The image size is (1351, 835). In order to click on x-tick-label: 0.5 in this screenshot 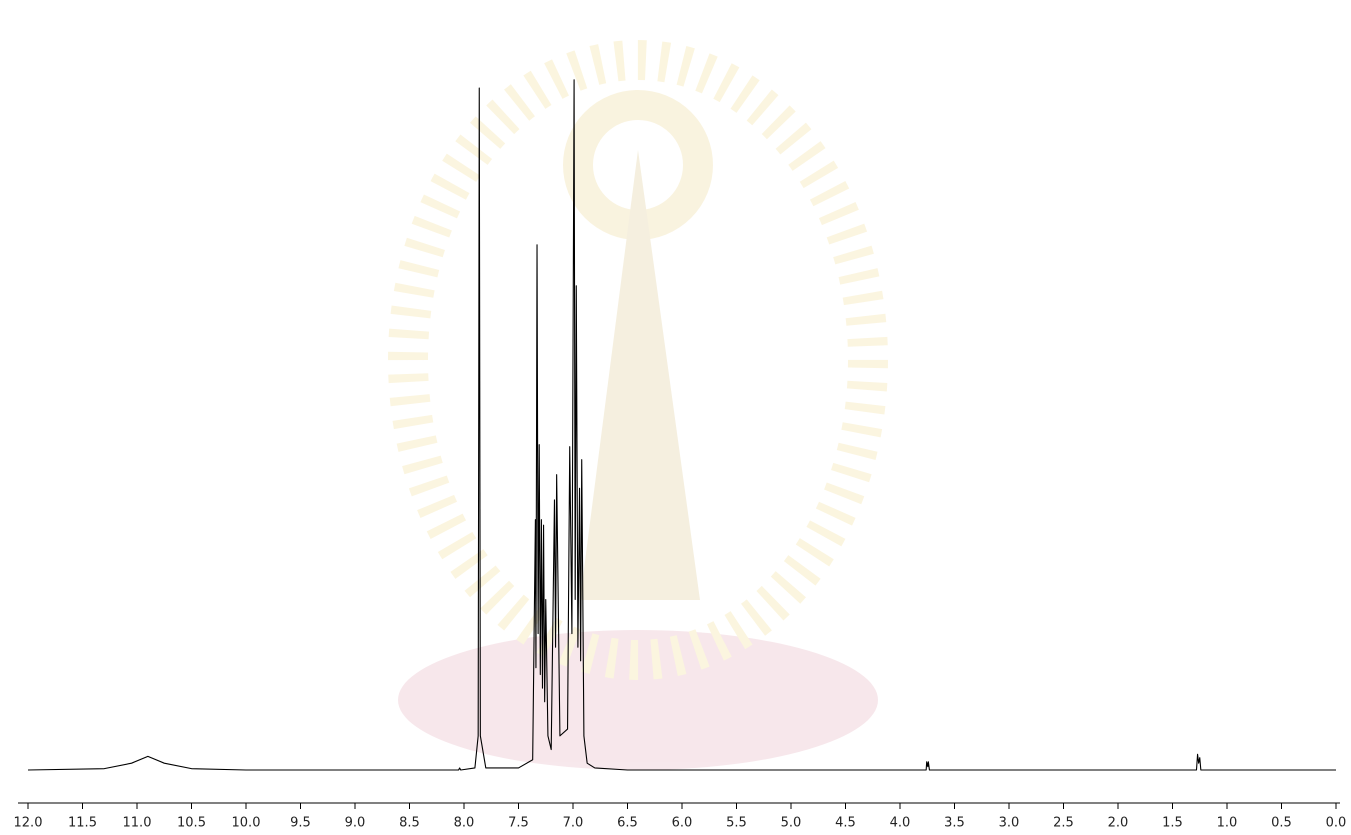, I will do `click(1281, 823)`.